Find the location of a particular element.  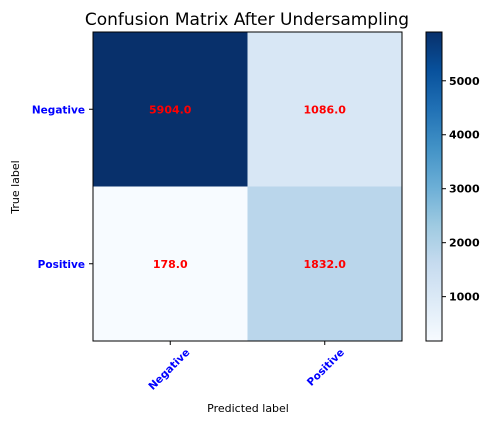

x-tick-label: Negative is located at coordinates (169, 370).